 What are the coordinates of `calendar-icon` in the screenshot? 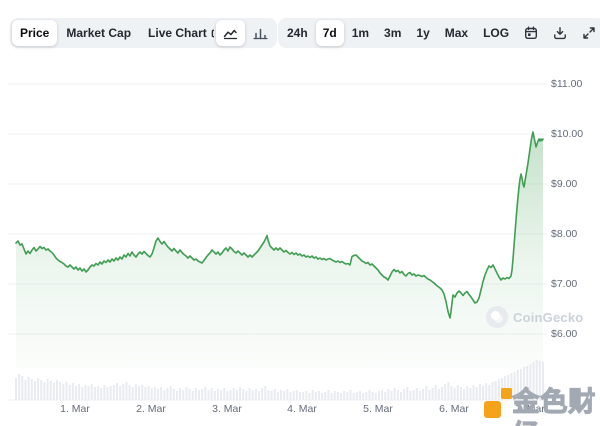 It's located at (531, 33).